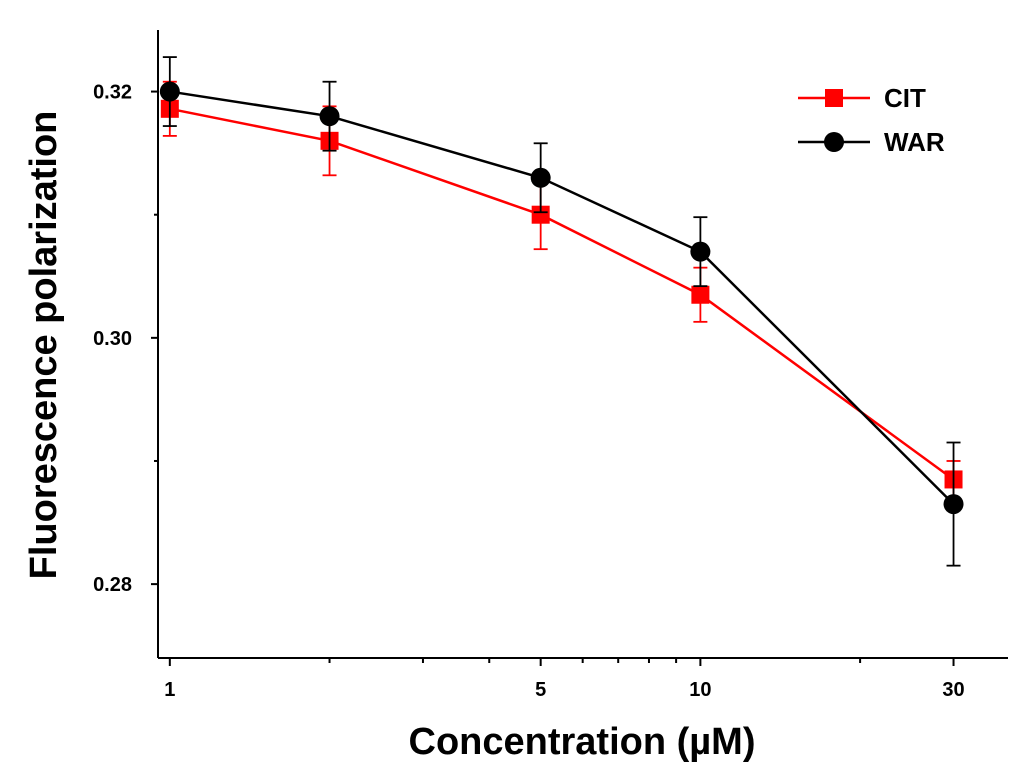 The height and width of the screenshot is (776, 1024). I want to click on y-tick-label: 0.30, so click(112, 339).